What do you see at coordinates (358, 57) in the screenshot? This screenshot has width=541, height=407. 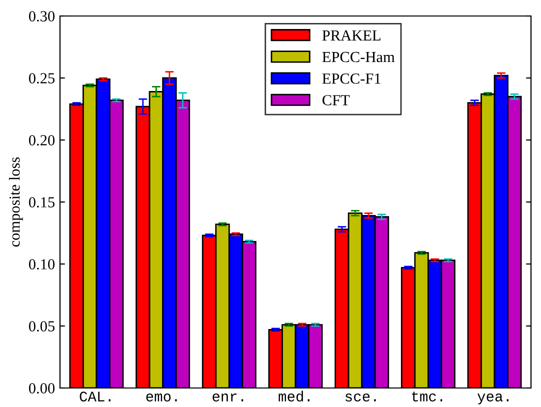 I see `legend-label: EPCC-Ham` at bounding box center [358, 57].